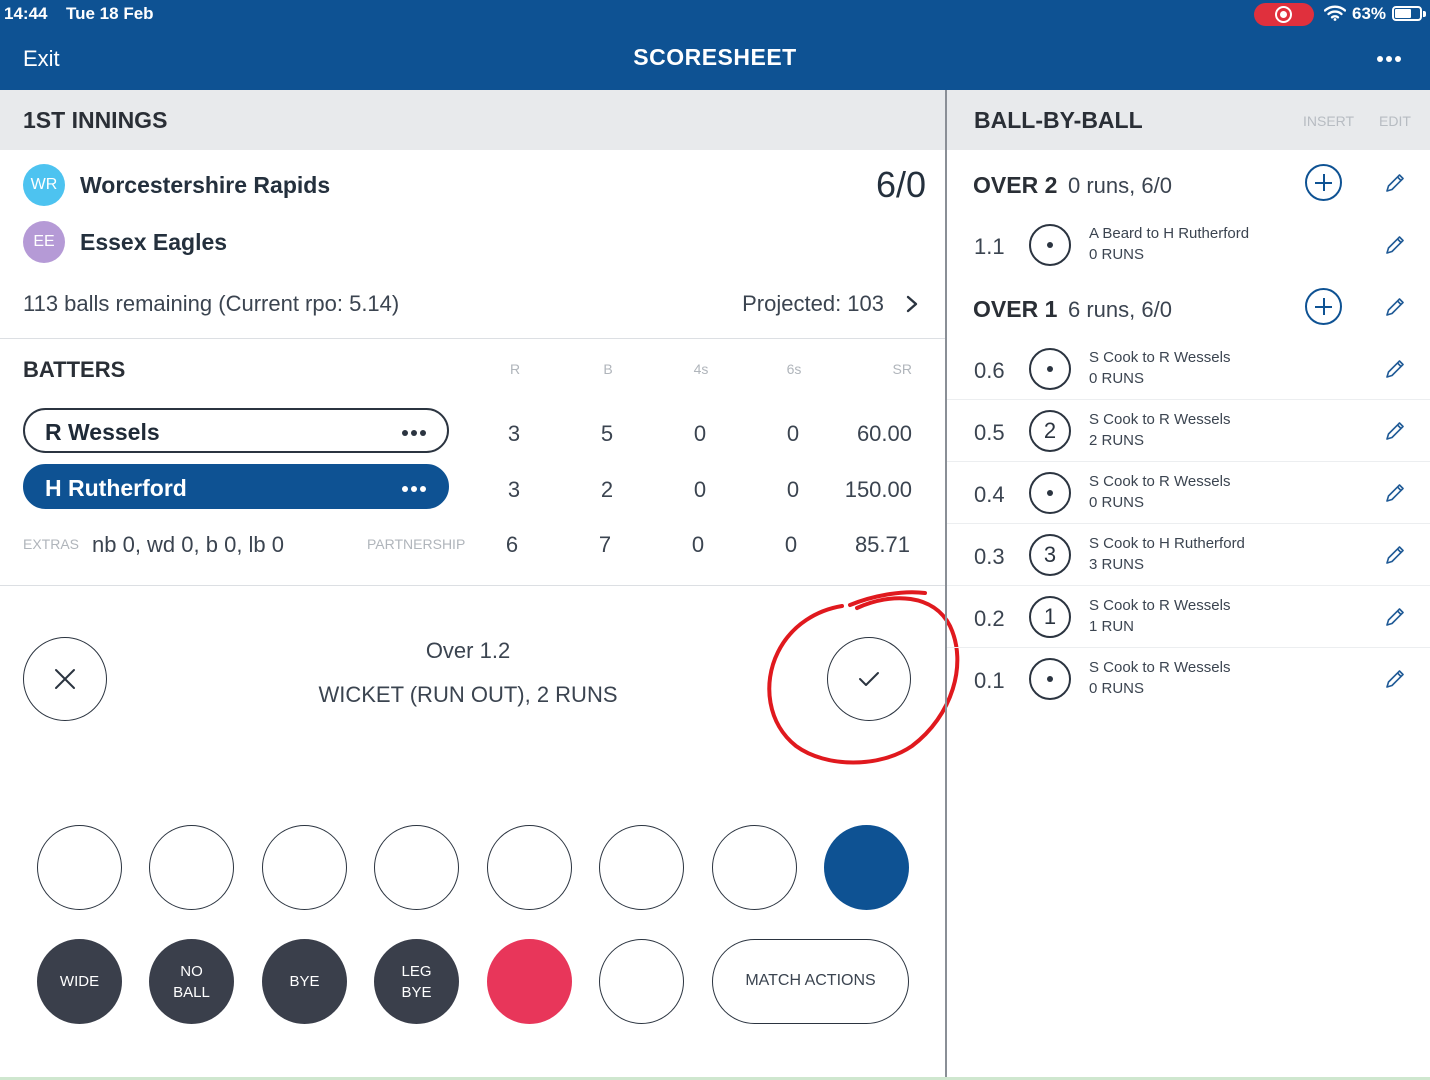  Describe the element at coordinates (1117, 564) in the screenshot. I see `ball-runs: 3 RUNS` at that location.